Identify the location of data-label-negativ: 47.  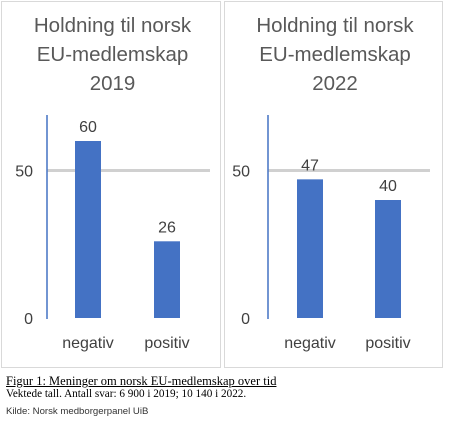
(310, 165).